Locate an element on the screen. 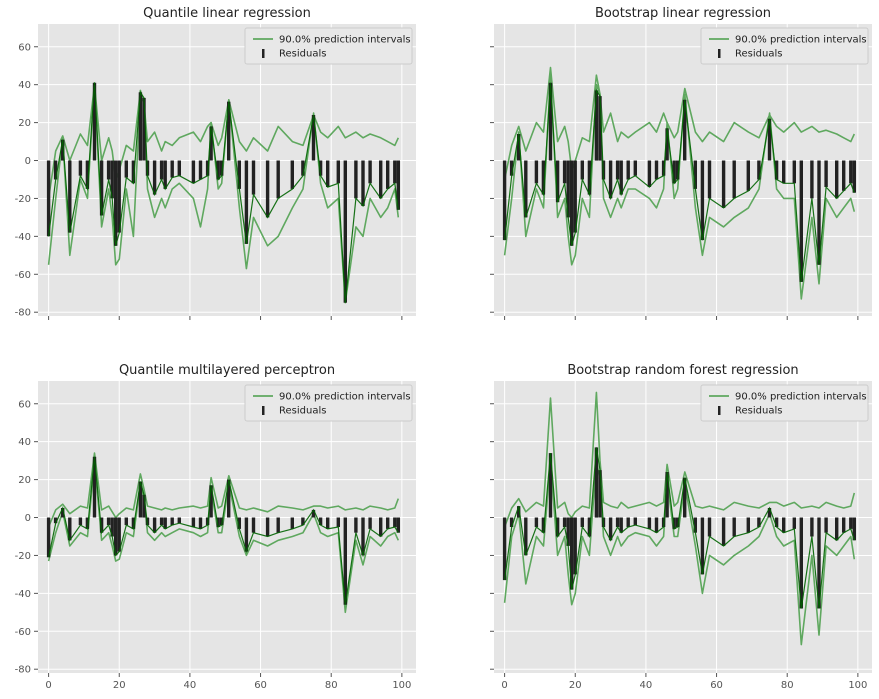 The image size is (879, 699). x-tick-label: 0 is located at coordinates (48, 685).